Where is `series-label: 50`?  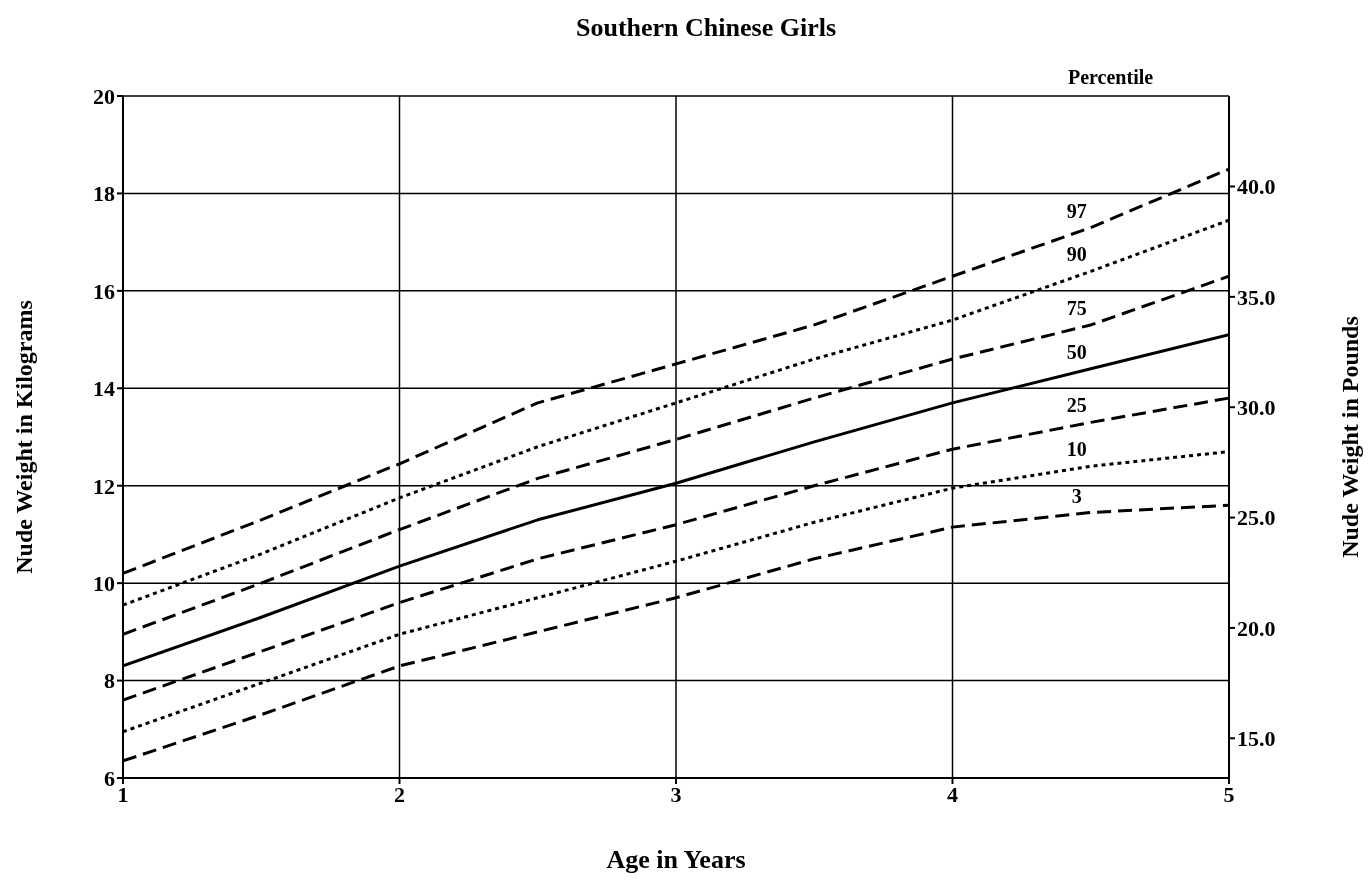 series-label: 50 is located at coordinates (1076, 351).